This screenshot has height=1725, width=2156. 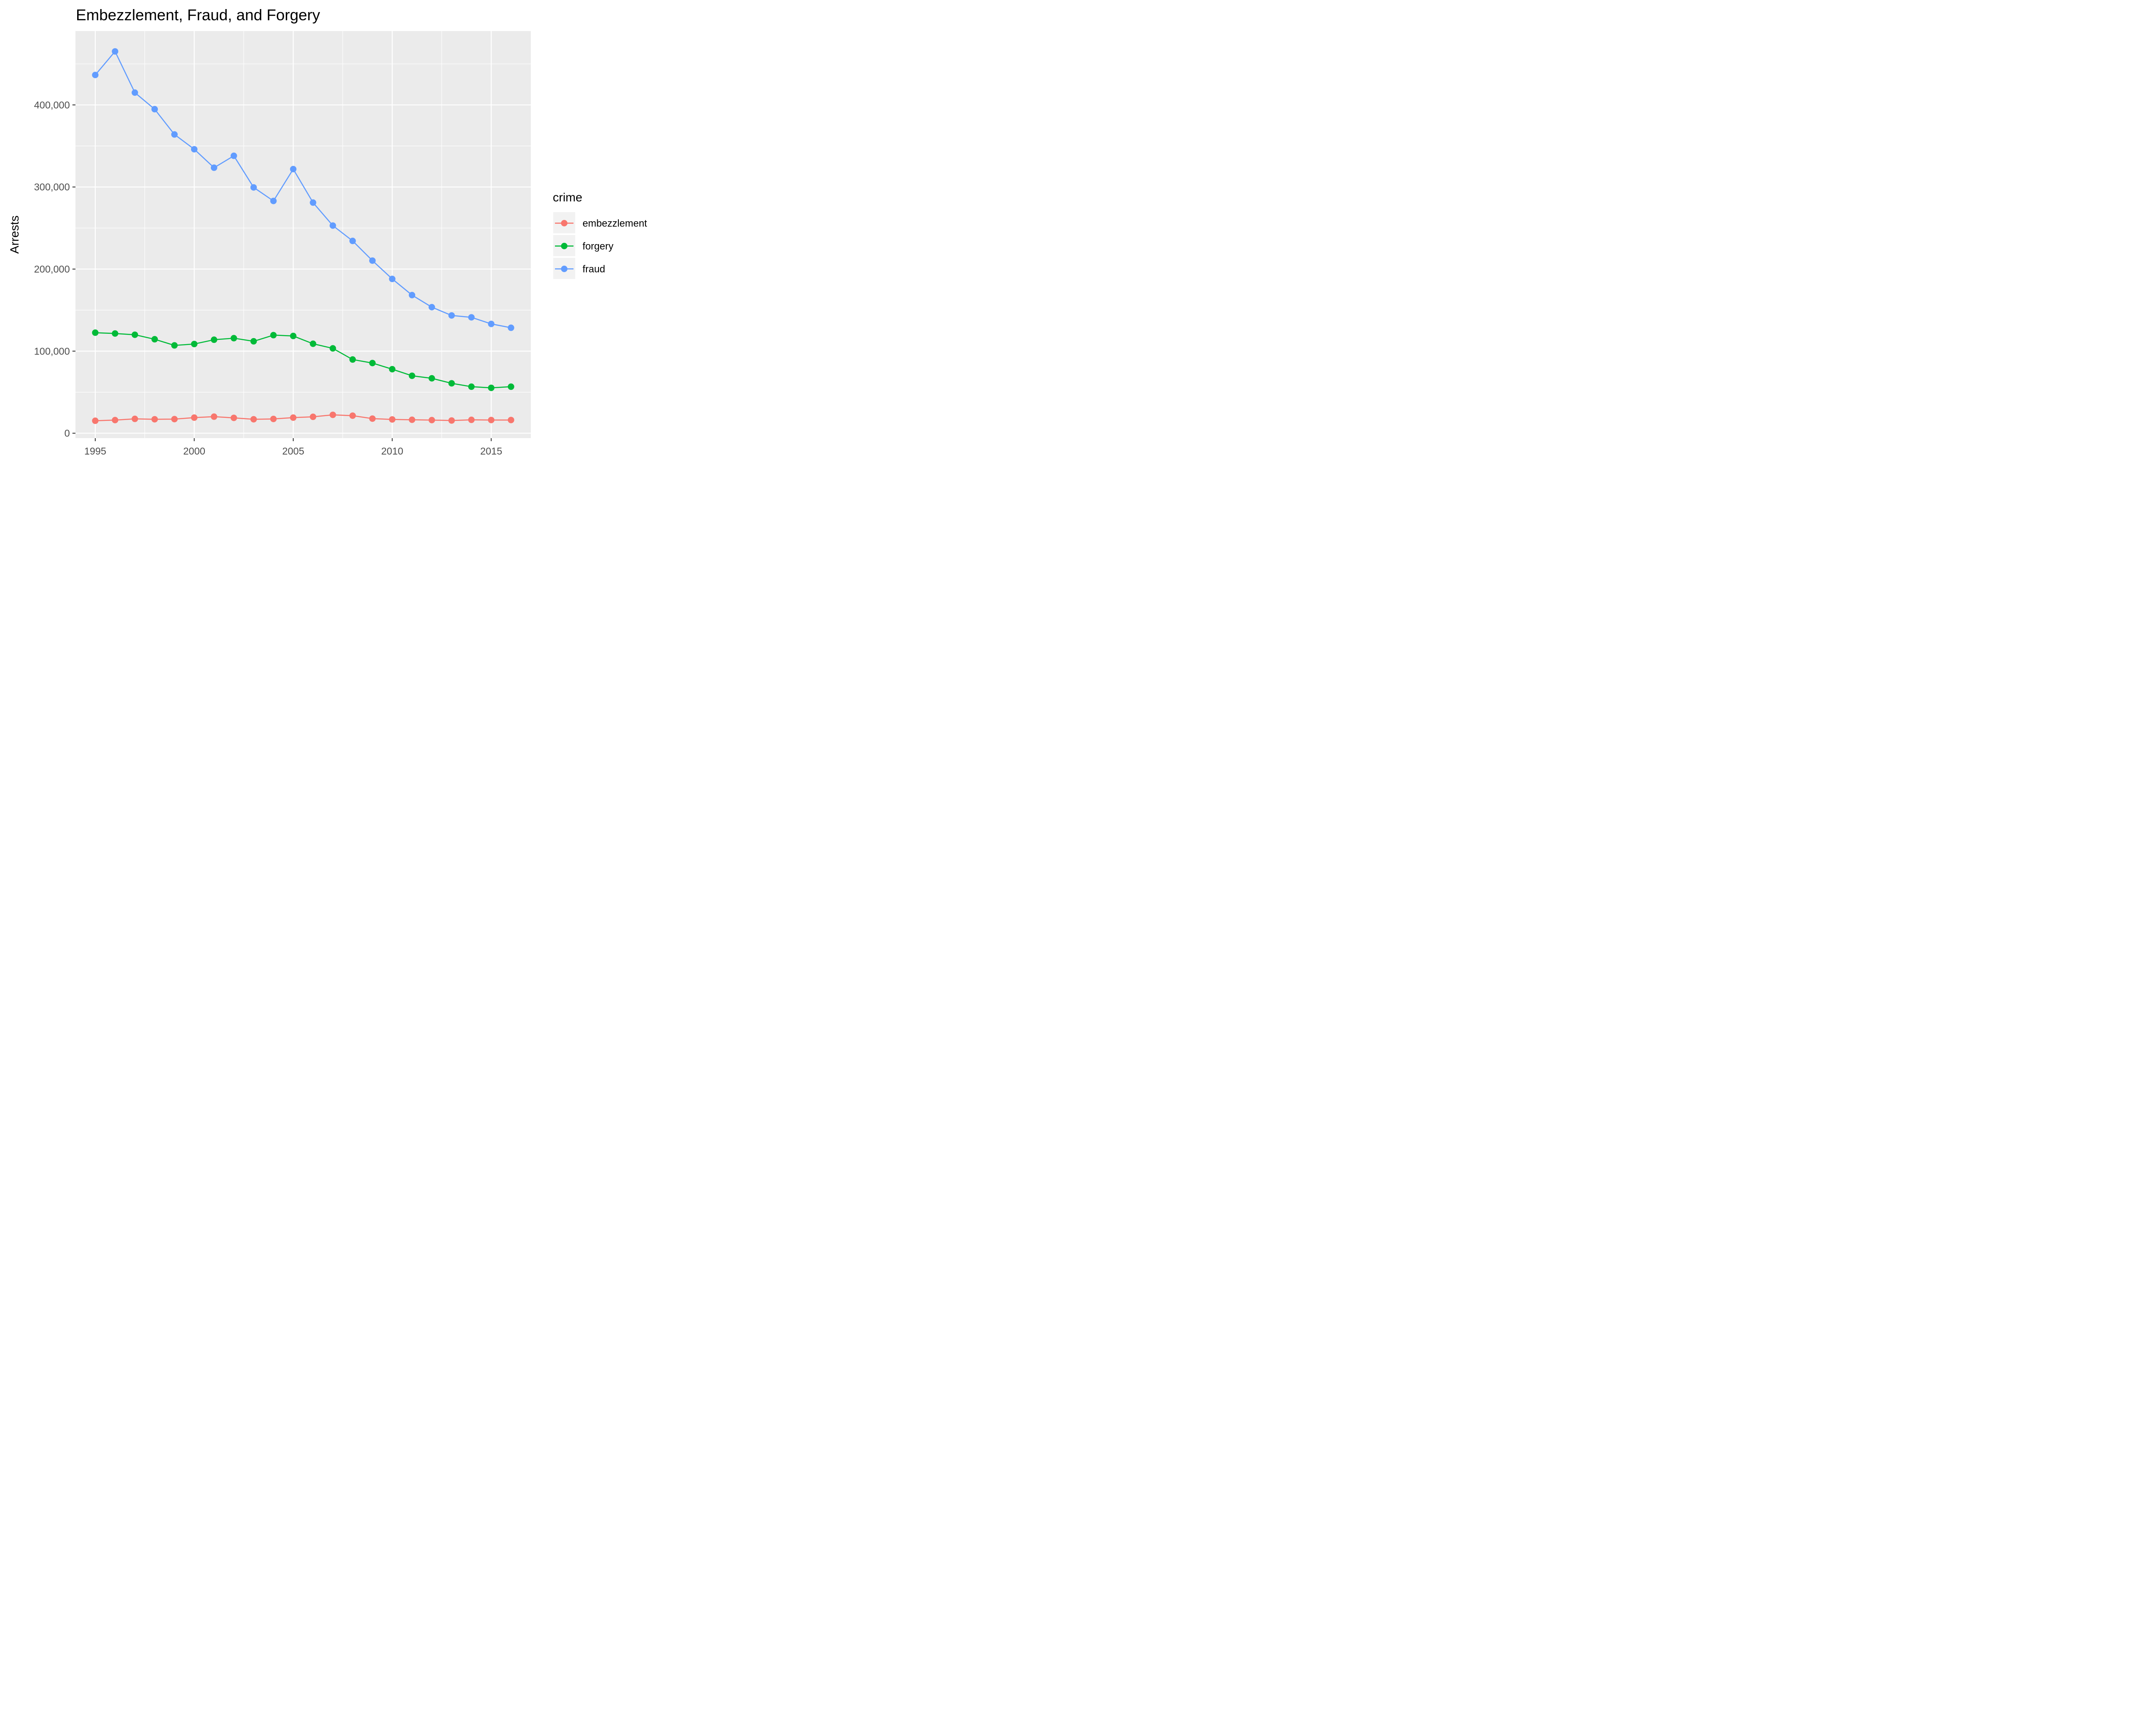 What do you see at coordinates (491, 451) in the screenshot?
I see `x-tick-label: 2015` at bounding box center [491, 451].